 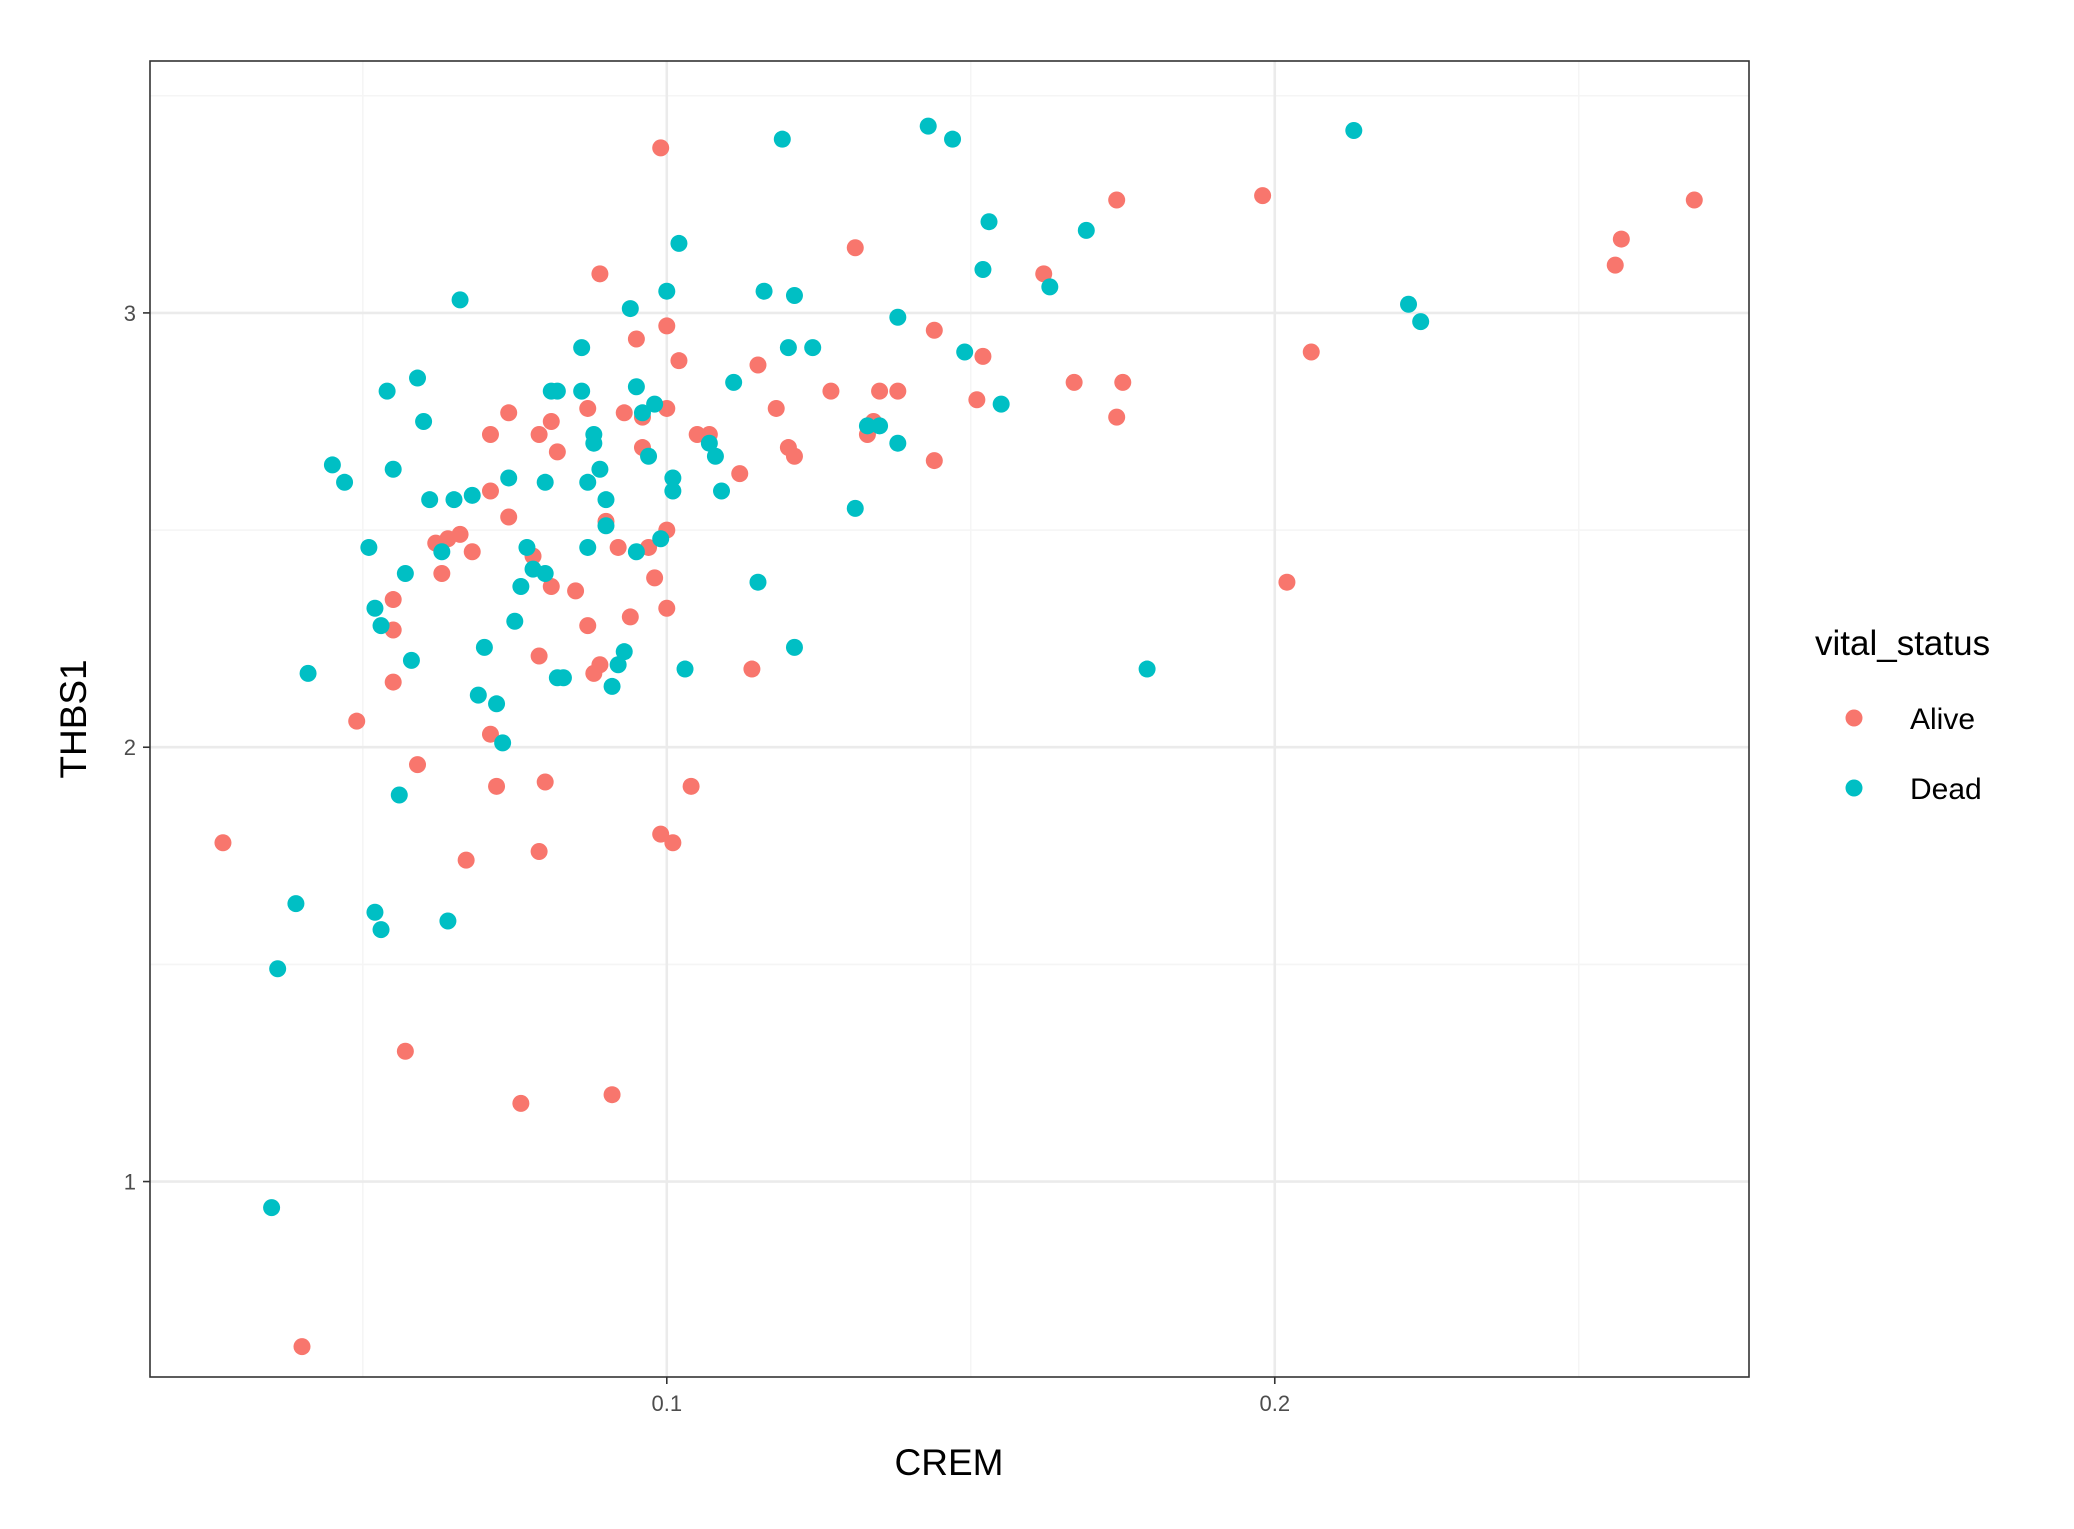 I want to click on y-tick-label: 3, so click(x=130, y=313).